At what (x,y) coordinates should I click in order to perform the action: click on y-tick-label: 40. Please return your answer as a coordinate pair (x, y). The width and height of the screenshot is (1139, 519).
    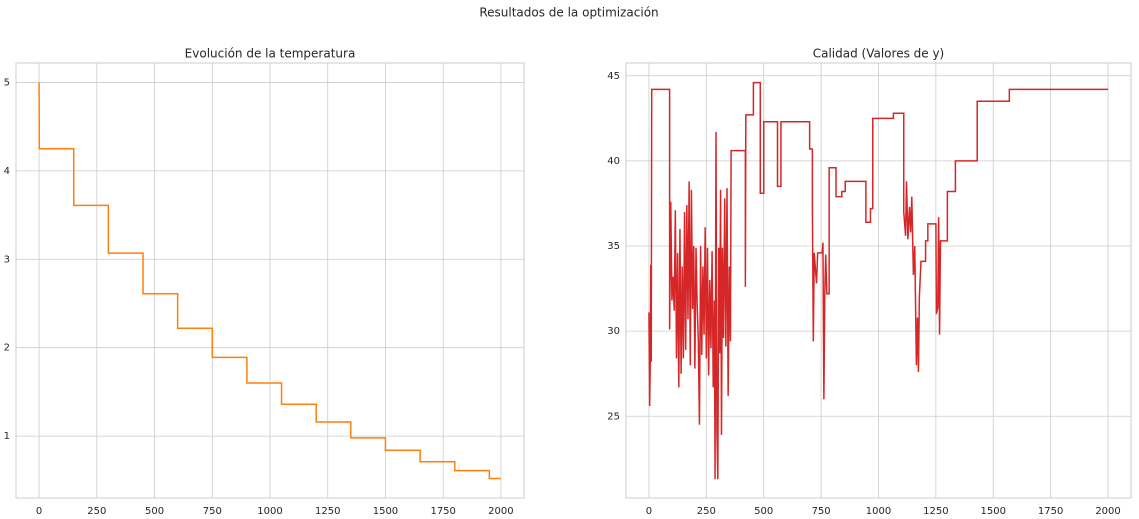
    Looking at the image, I should click on (613, 161).